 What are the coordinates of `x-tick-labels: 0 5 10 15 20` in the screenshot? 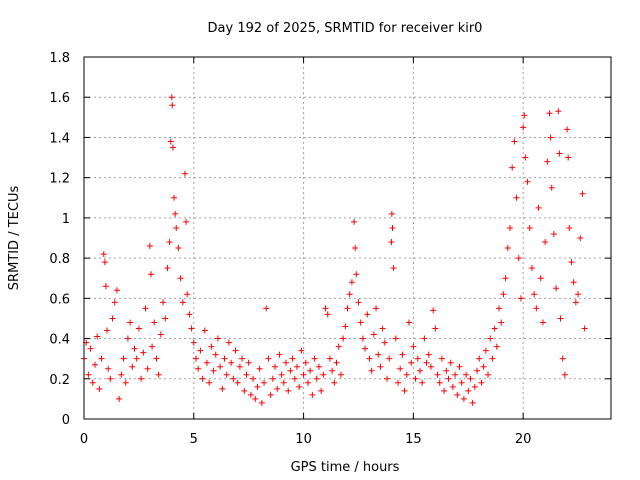 It's located at (306, 439).